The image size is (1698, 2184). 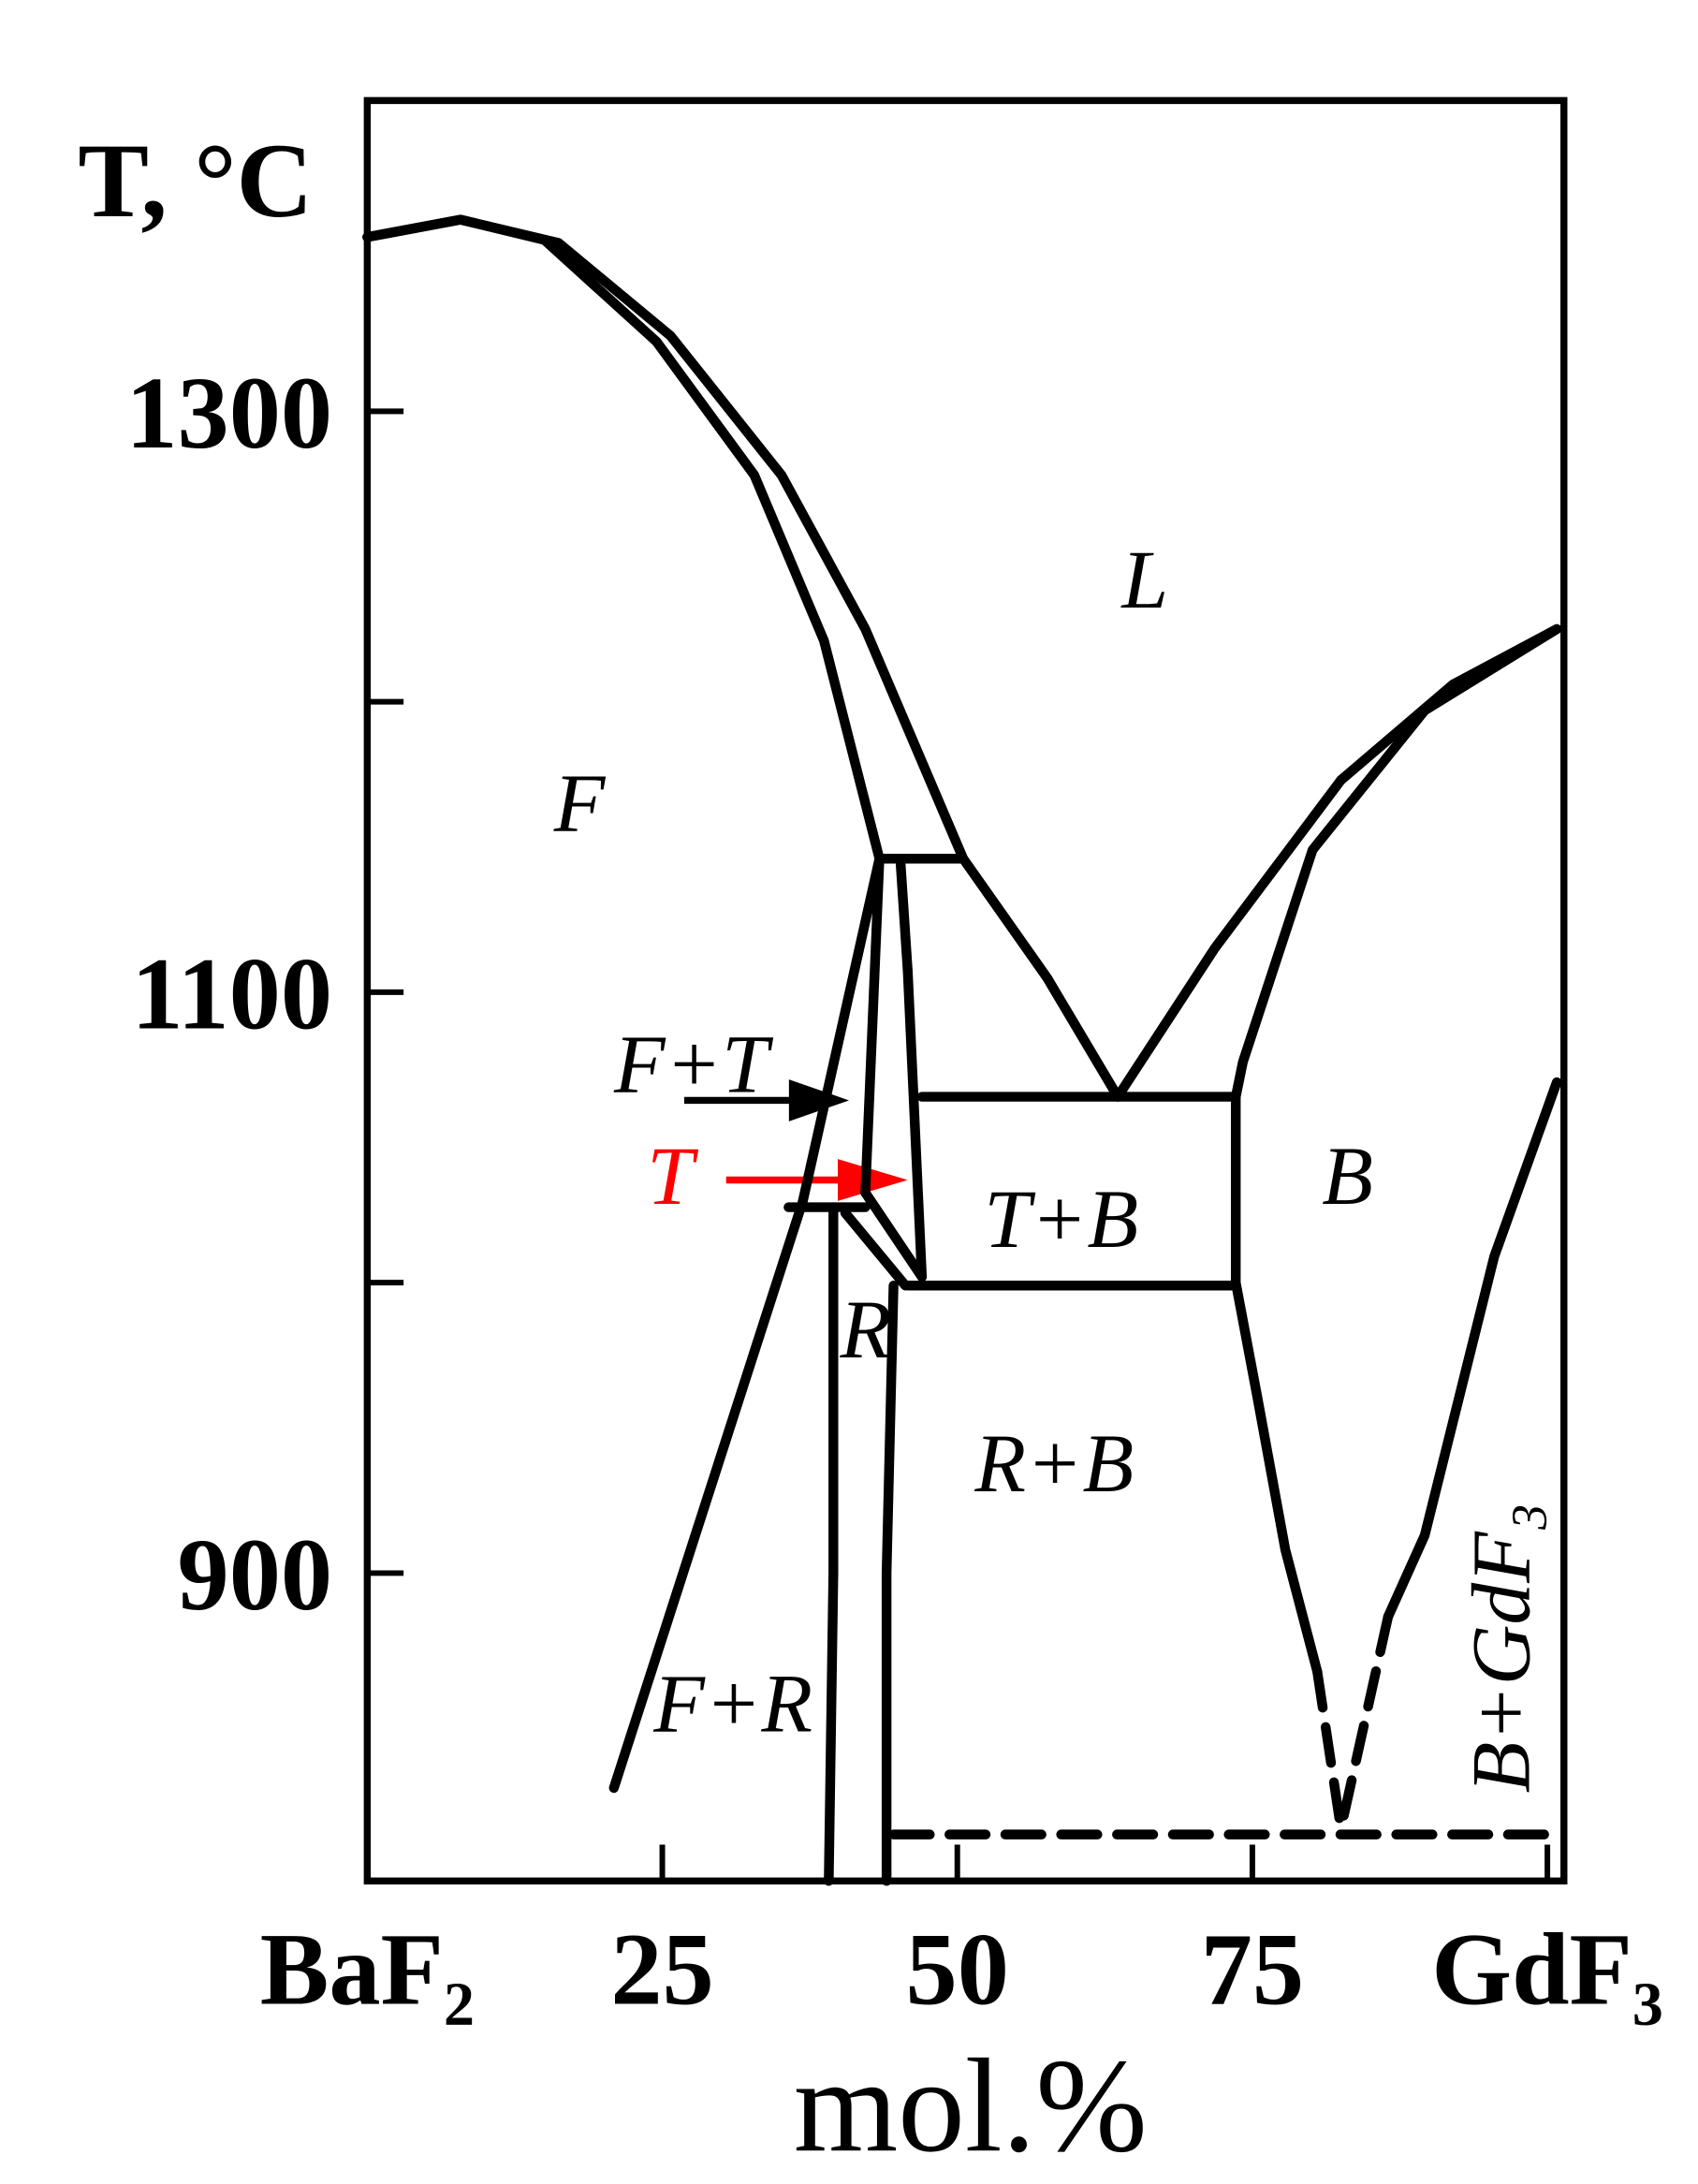 I want to click on x-axis-label: mol.%, so click(x=971, y=2104).